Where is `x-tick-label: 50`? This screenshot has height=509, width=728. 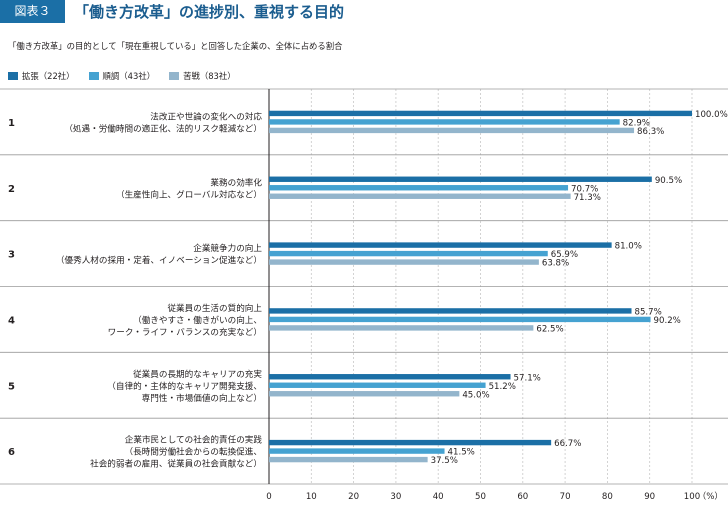
x-tick-label: 50 is located at coordinates (480, 497).